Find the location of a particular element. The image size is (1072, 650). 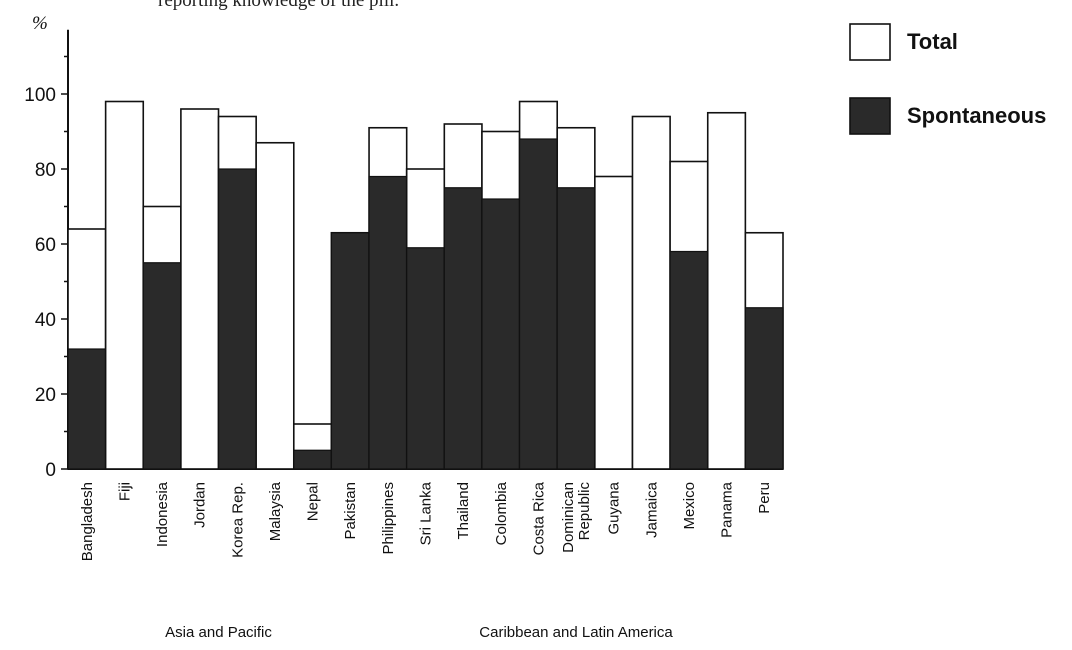

x-tick-label: Nepal is located at coordinates (313, 501).